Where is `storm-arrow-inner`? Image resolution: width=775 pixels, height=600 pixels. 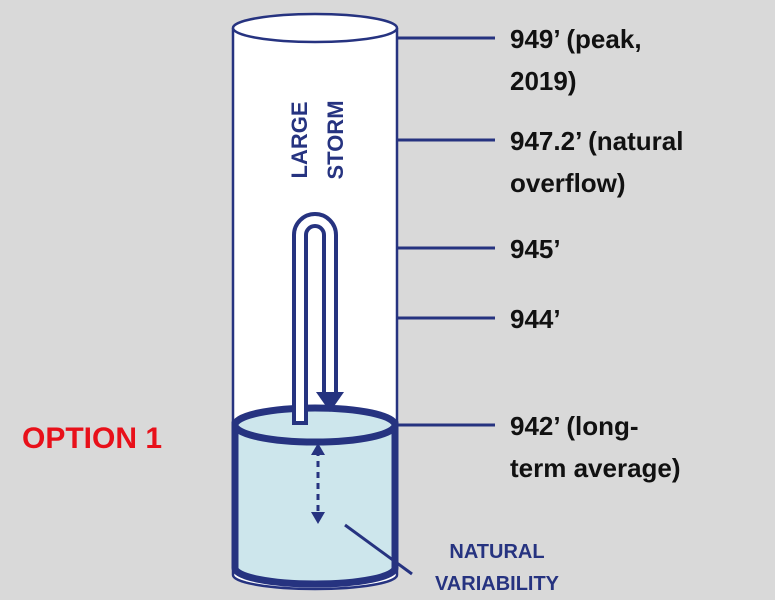
storm-arrow-inner is located at coordinates (315, 318).